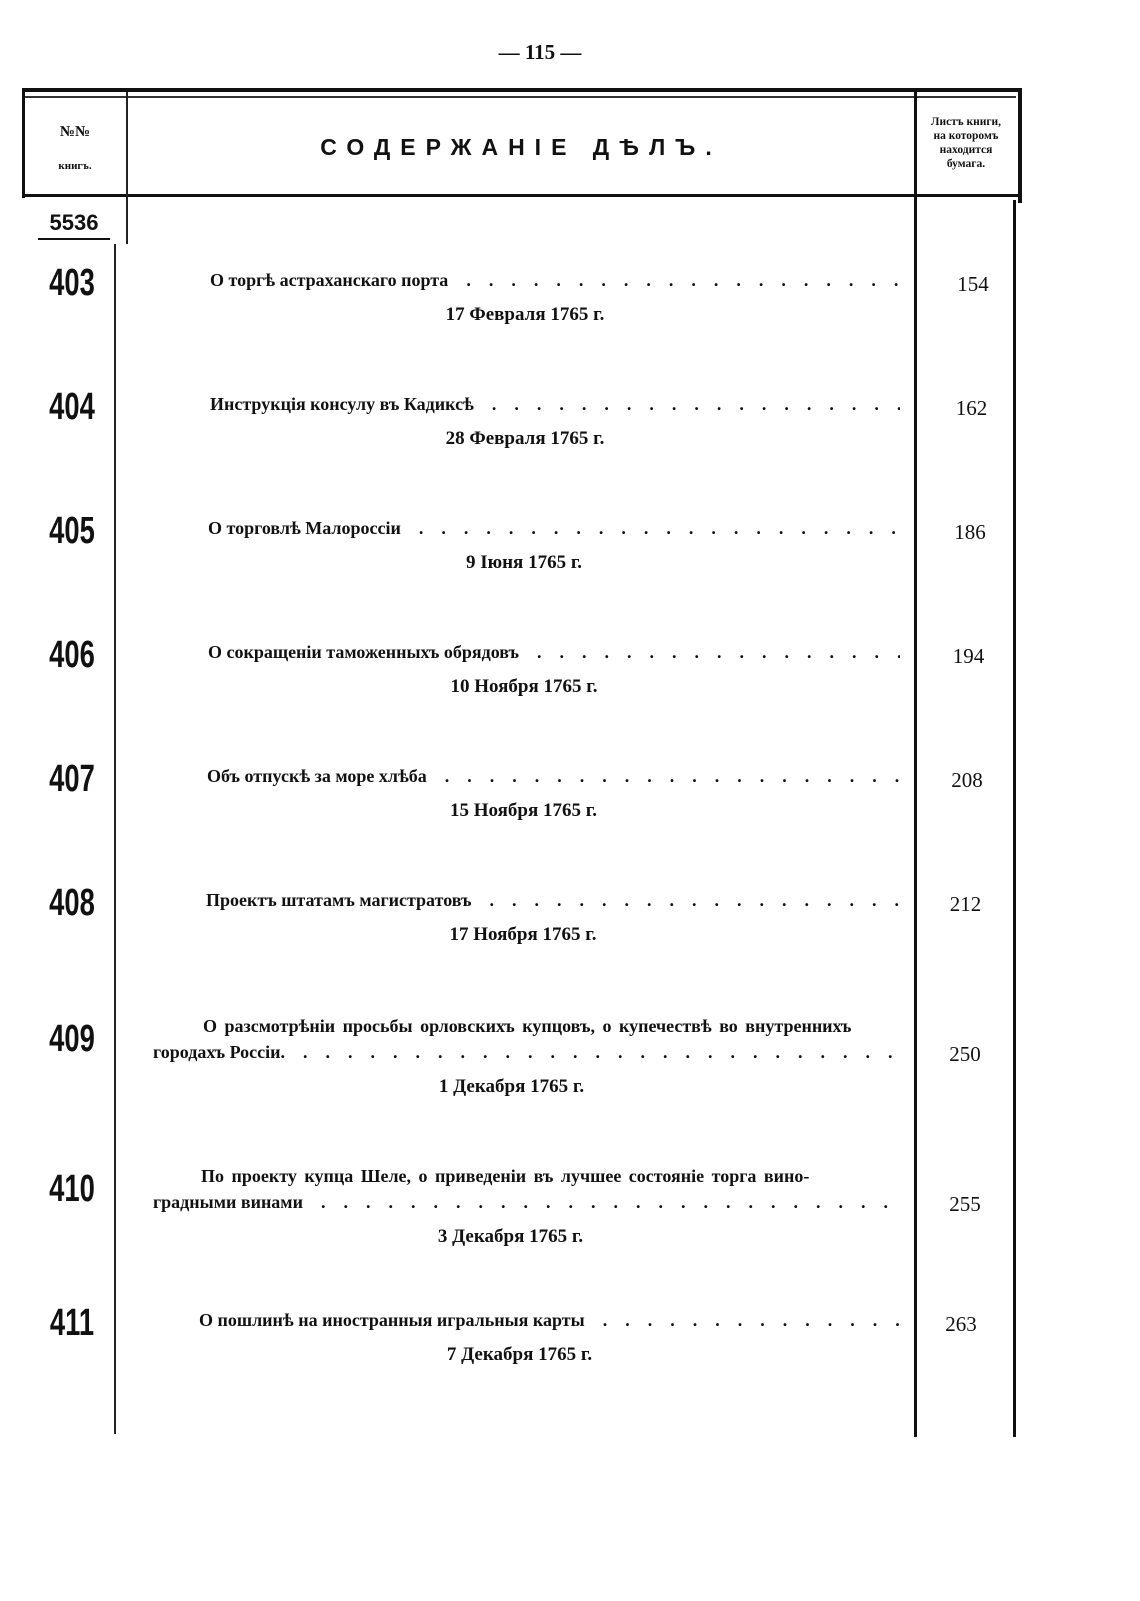 Image resolution: width=1140 pixels, height=1601 pixels. Describe the element at coordinates (72, 1039) in the screenshot. I see `entry-number: 409` at that location.